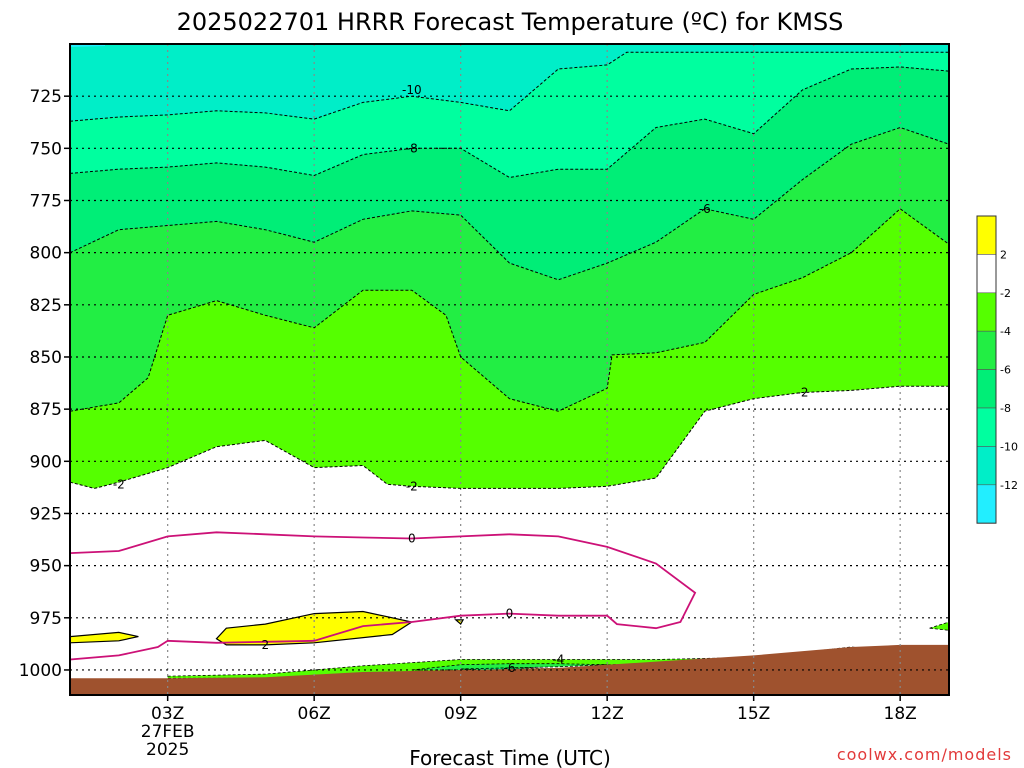 The image size is (1024, 768). Describe the element at coordinates (46, 254) in the screenshot. I see `y-tick-label: 800` at that location.